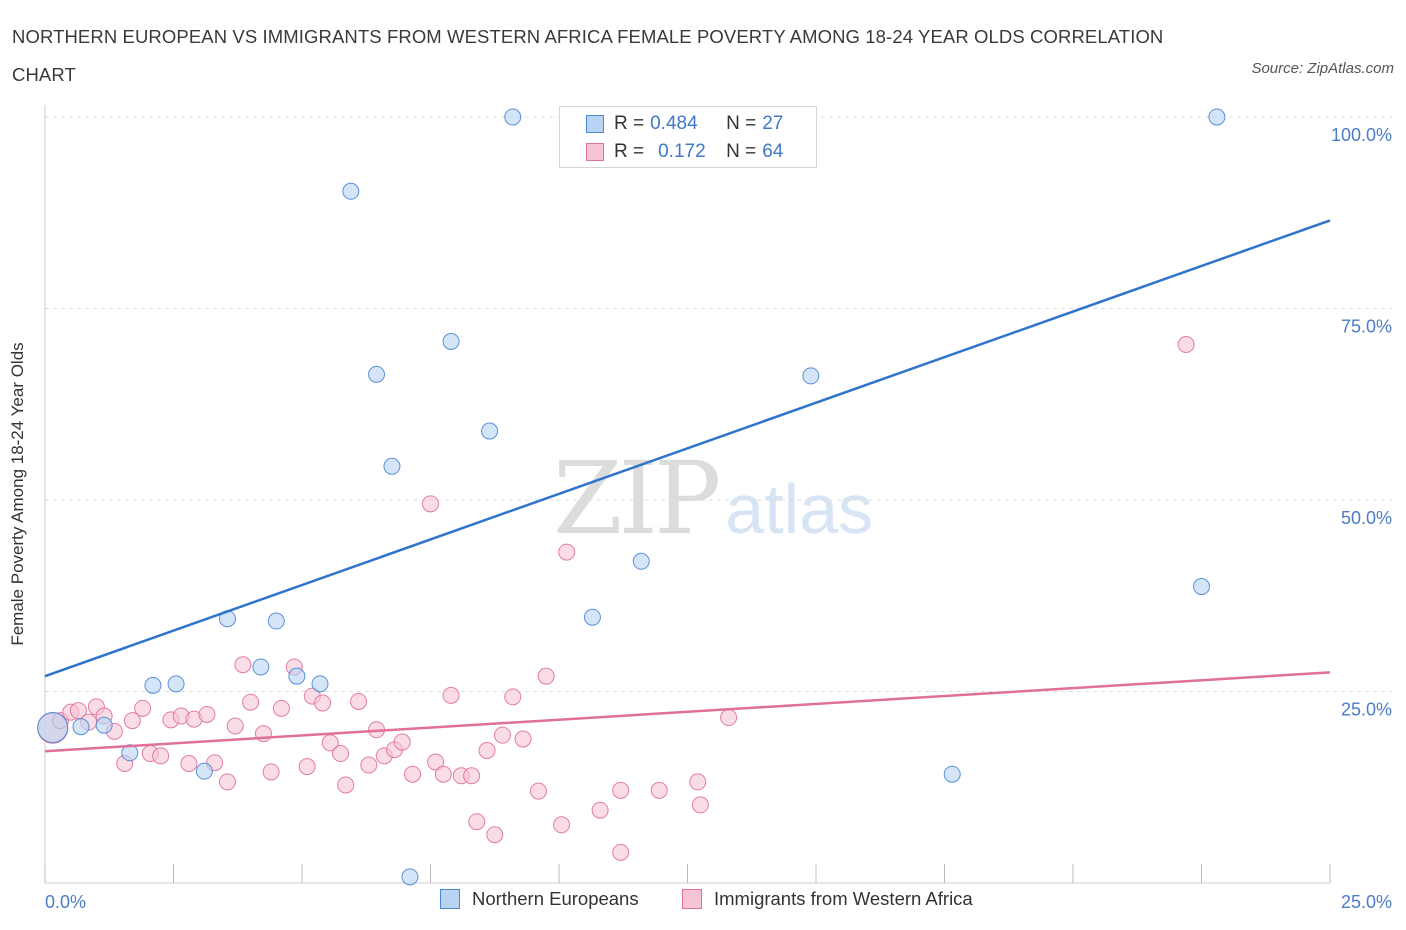 The width and height of the screenshot is (1406, 930). I want to click on stats-row-northern: R = 0.484 N = 27, so click(684, 124).